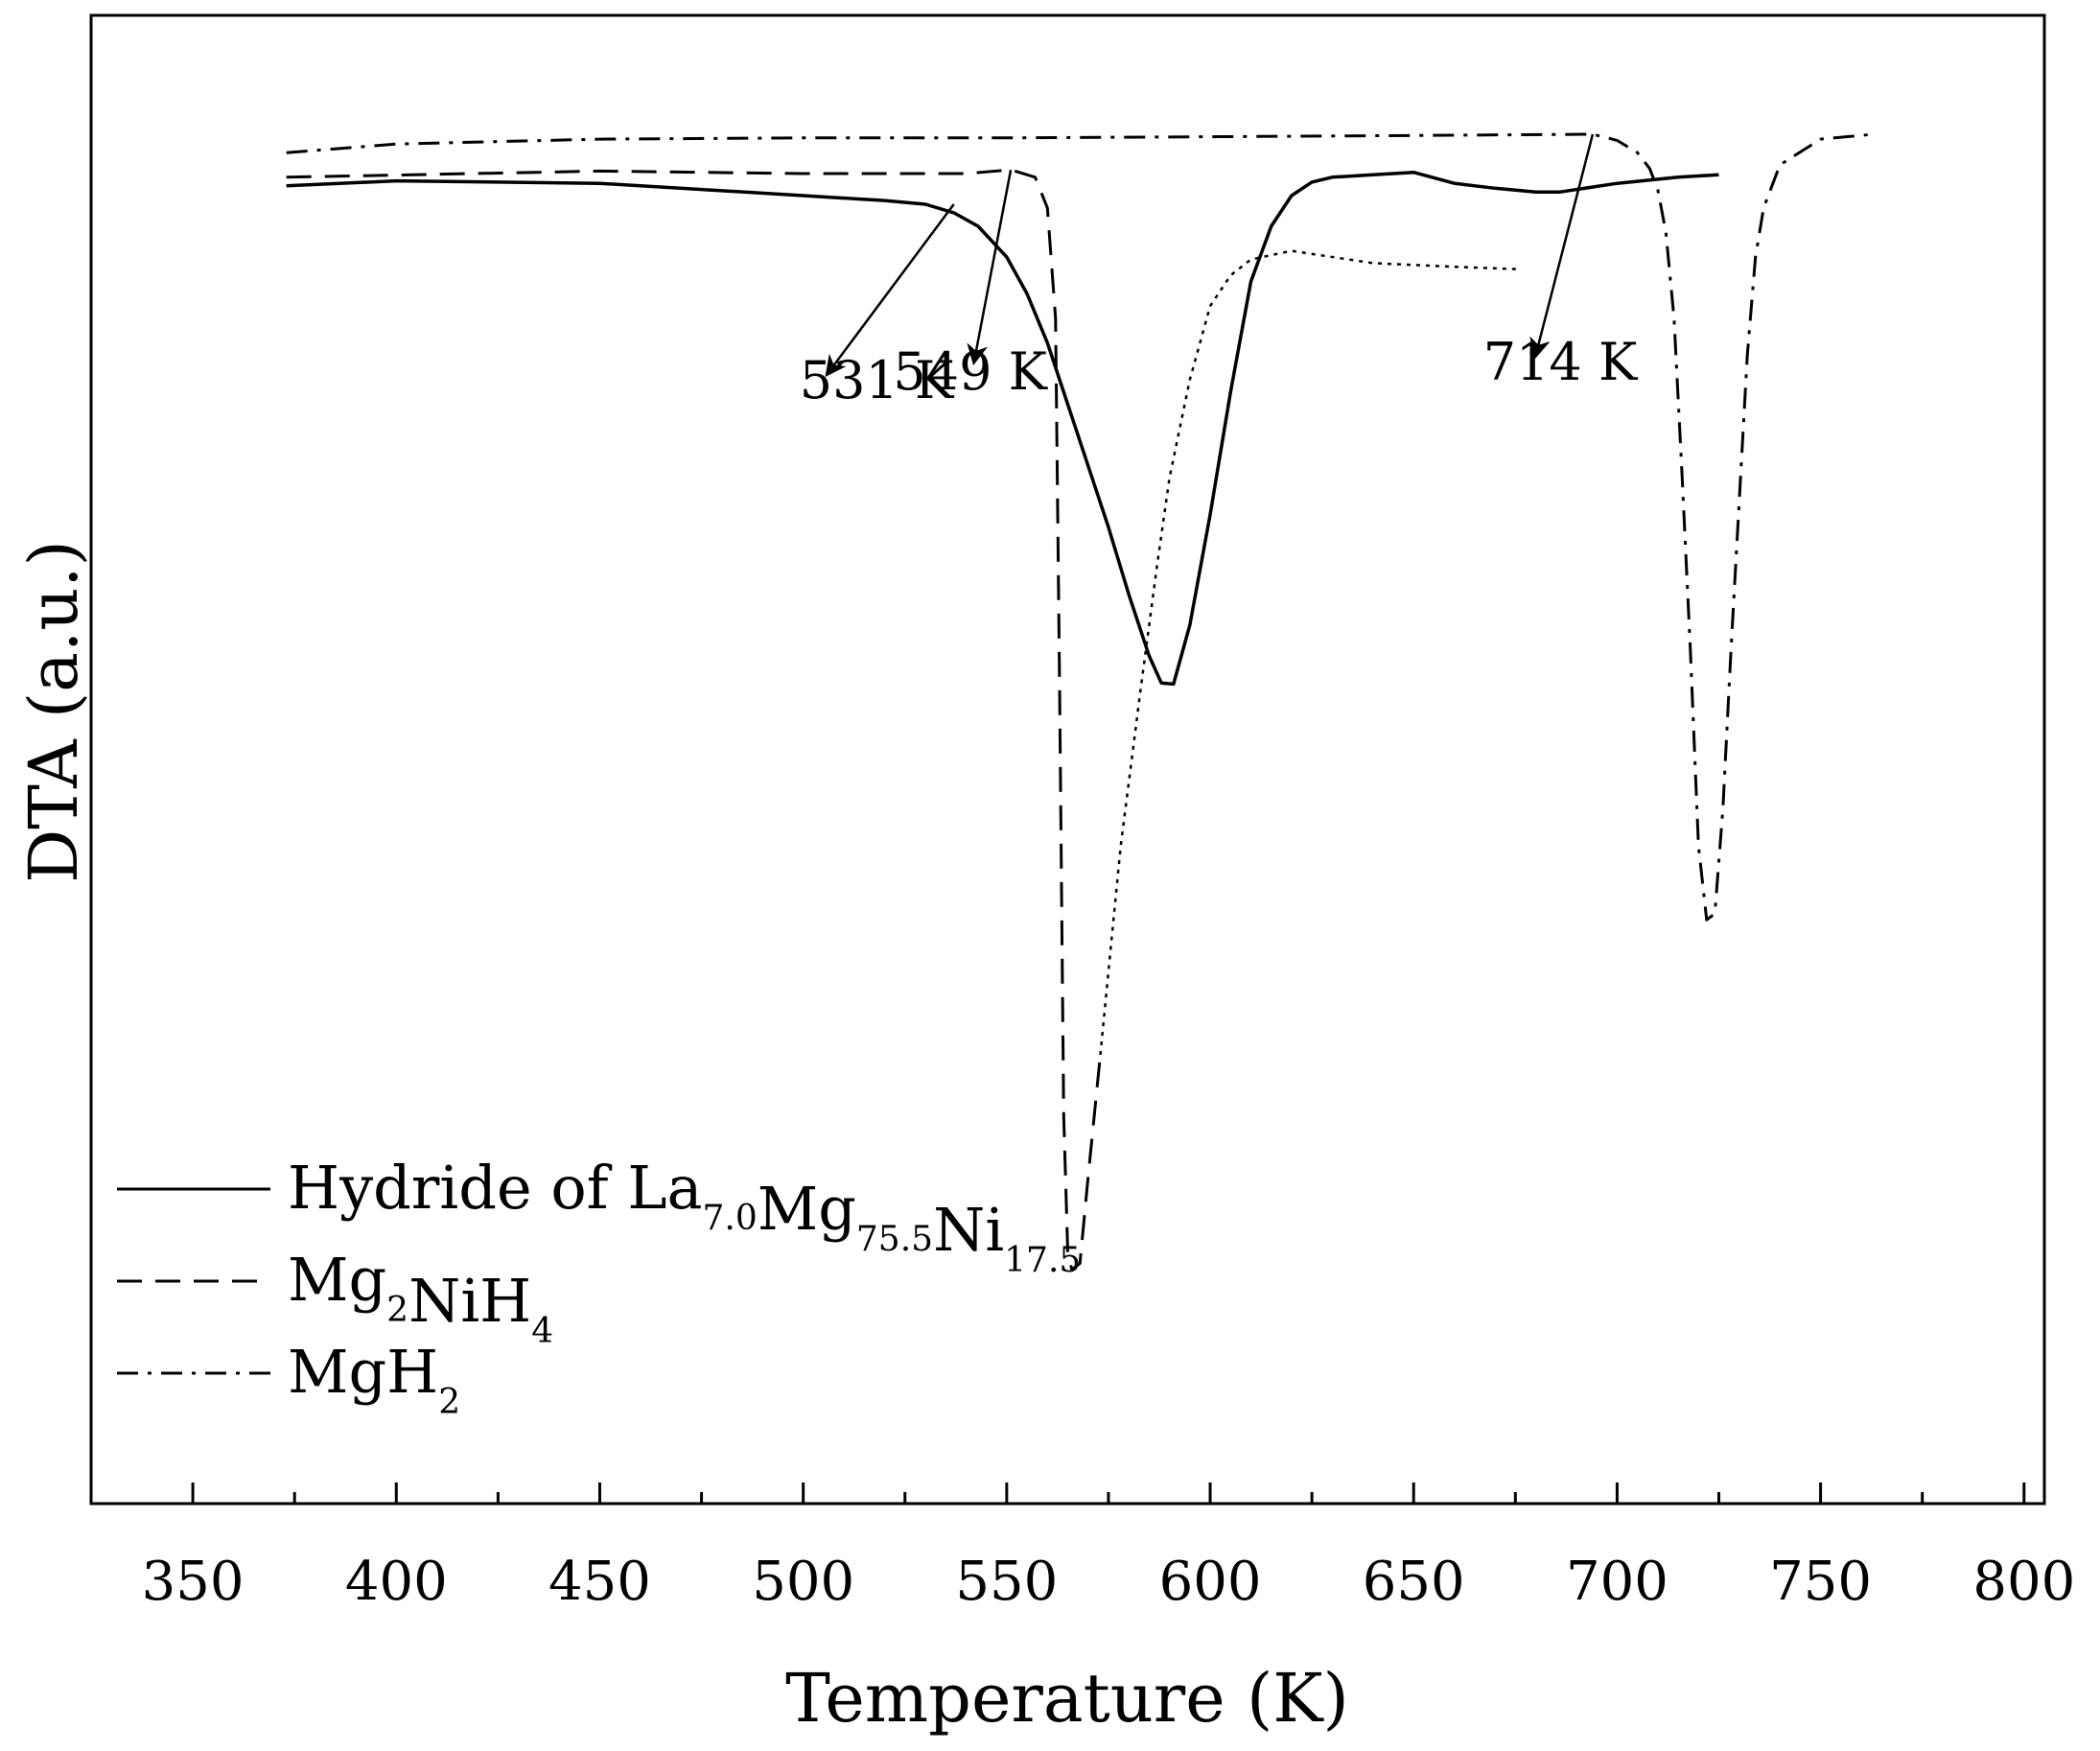  I want to click on x-tick-label: 550, so click(1006, 1582).